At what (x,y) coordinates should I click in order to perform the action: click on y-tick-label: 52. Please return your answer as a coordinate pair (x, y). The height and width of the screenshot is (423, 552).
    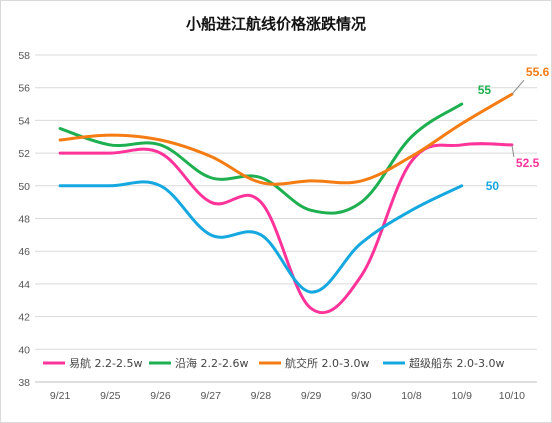
    Looking at the image, I should click on (24, 154).